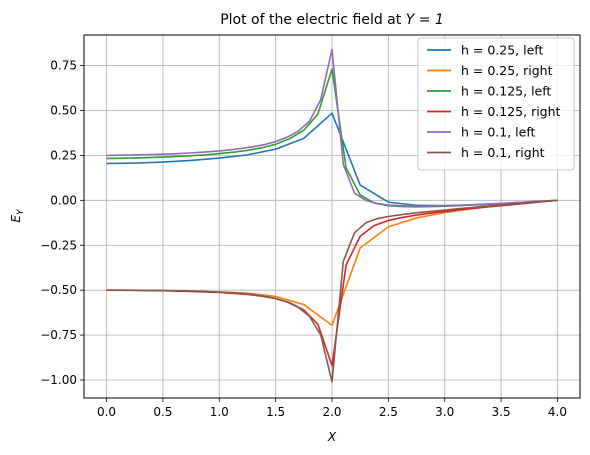  Describe the element at coordinates (331, 412) in the screenshot. I see `x-tick-label: 2.0` at that location.